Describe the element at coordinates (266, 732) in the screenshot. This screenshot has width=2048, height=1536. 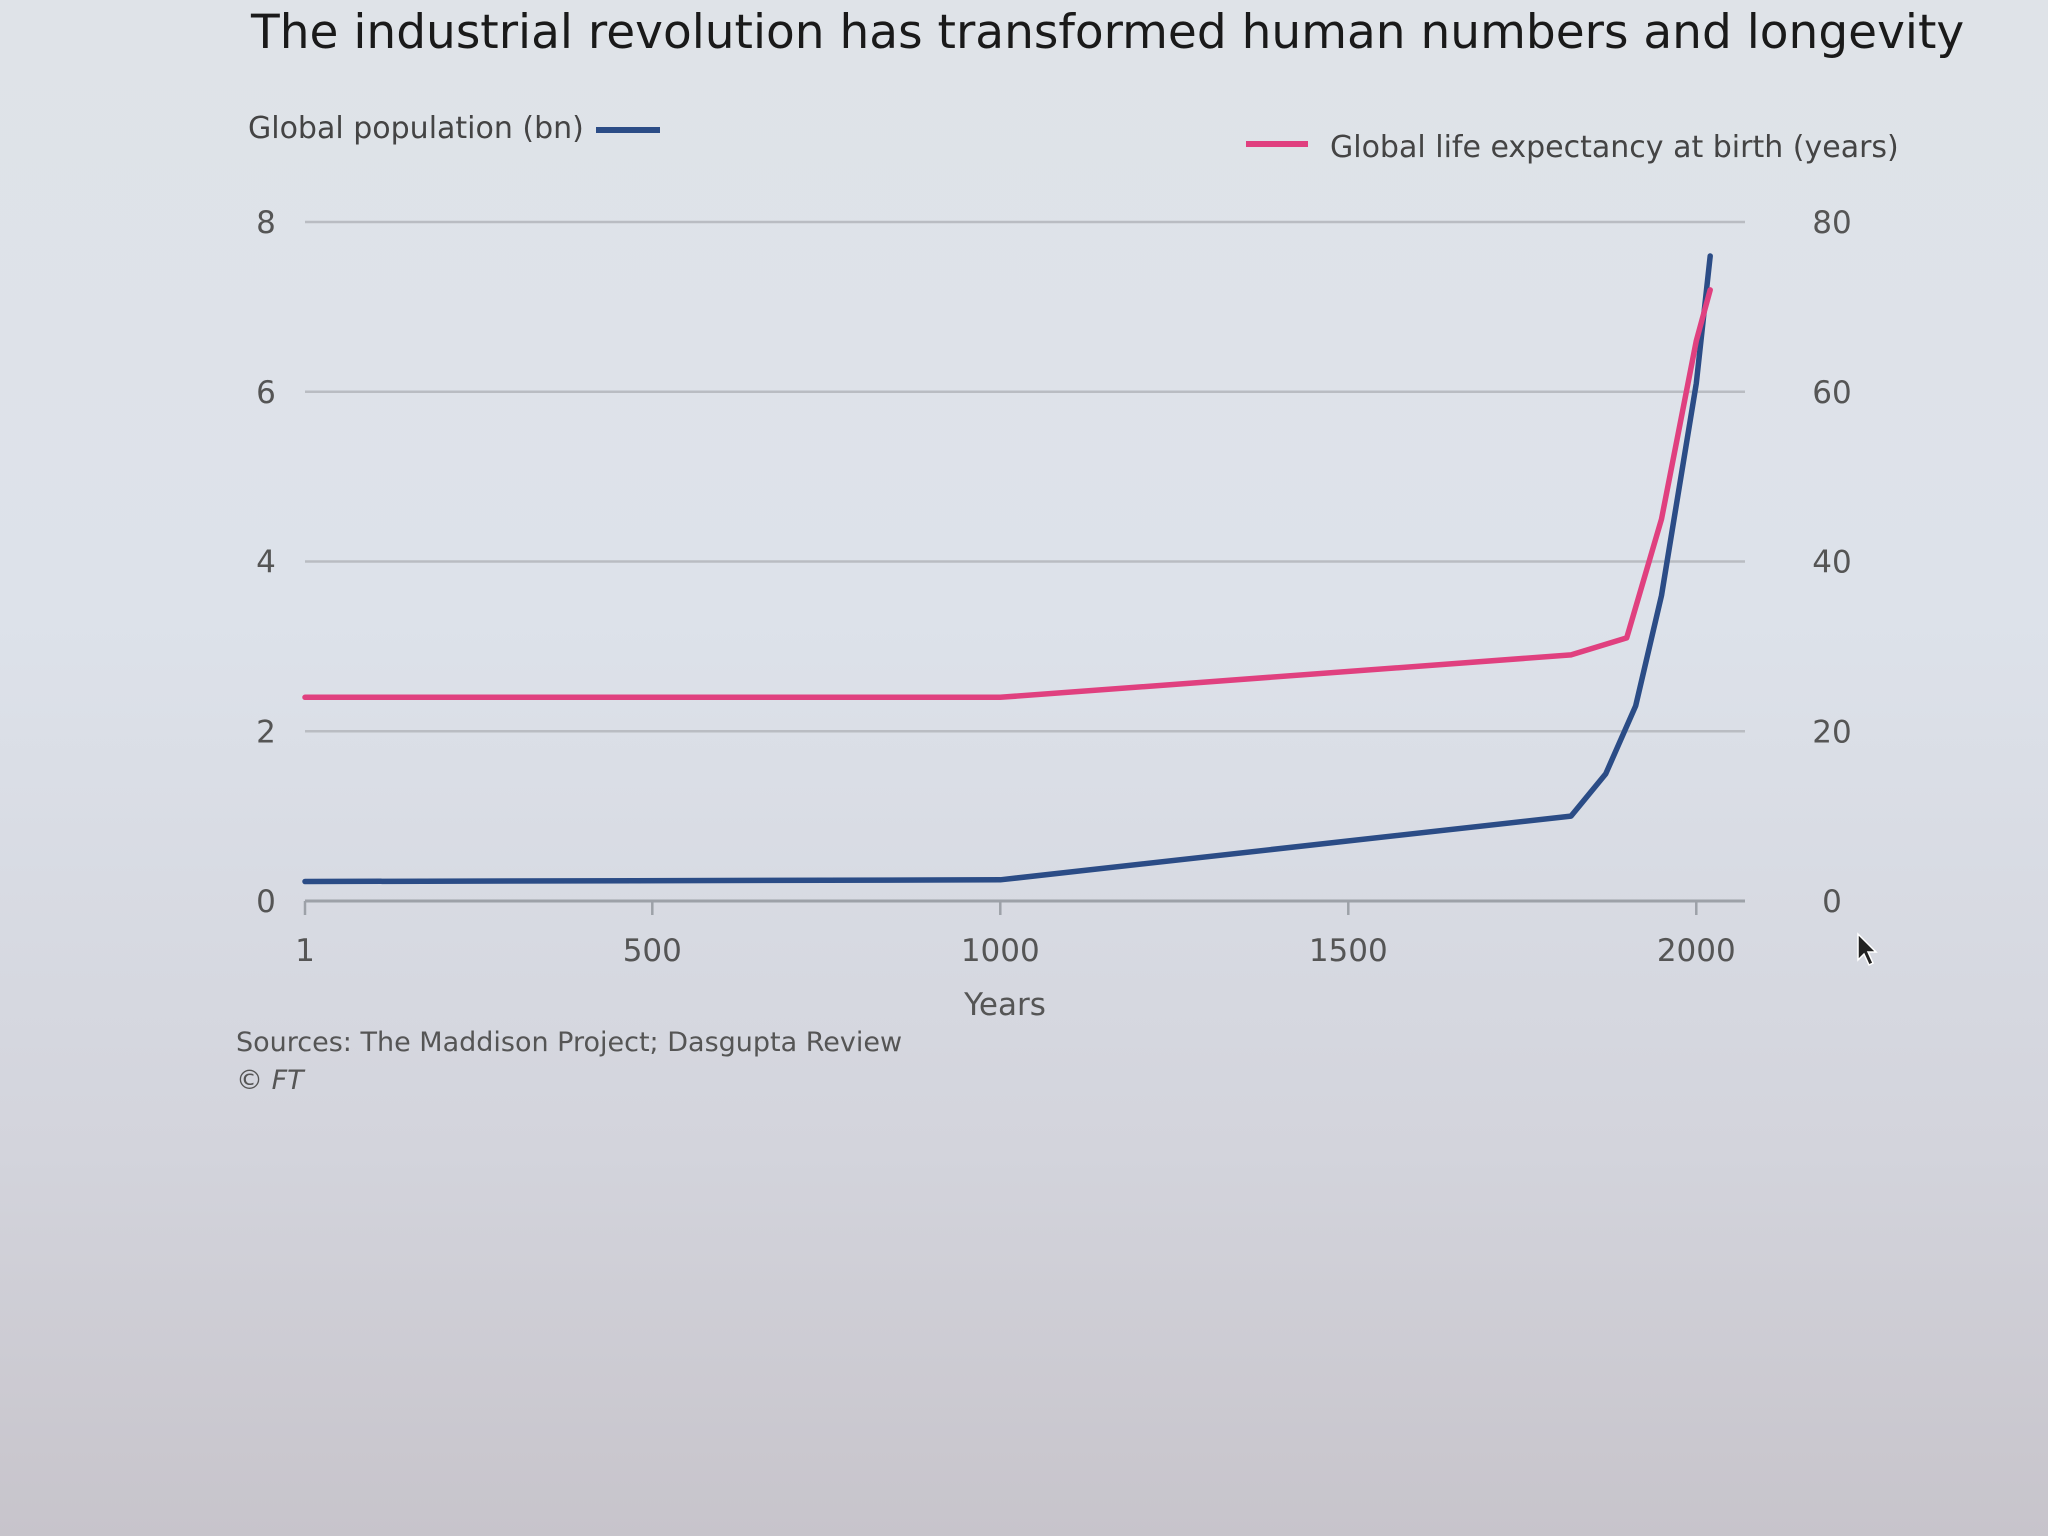
I see `y-left-tick-label: 2` at that location.